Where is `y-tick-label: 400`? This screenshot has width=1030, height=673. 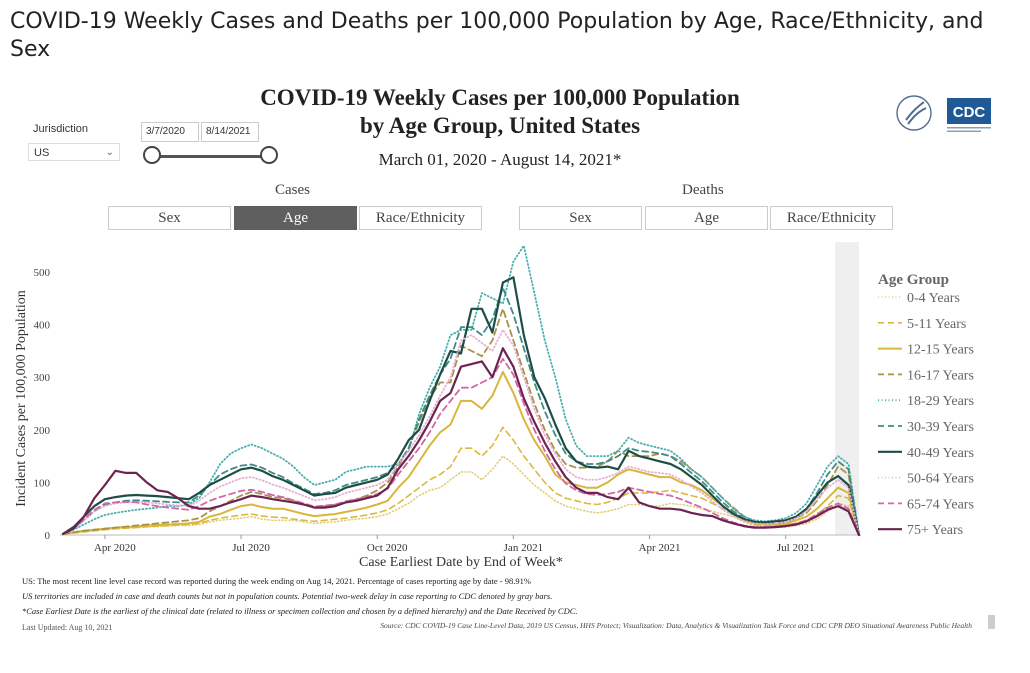
y-tick-label: 400 is located at coordinates (42, 326).